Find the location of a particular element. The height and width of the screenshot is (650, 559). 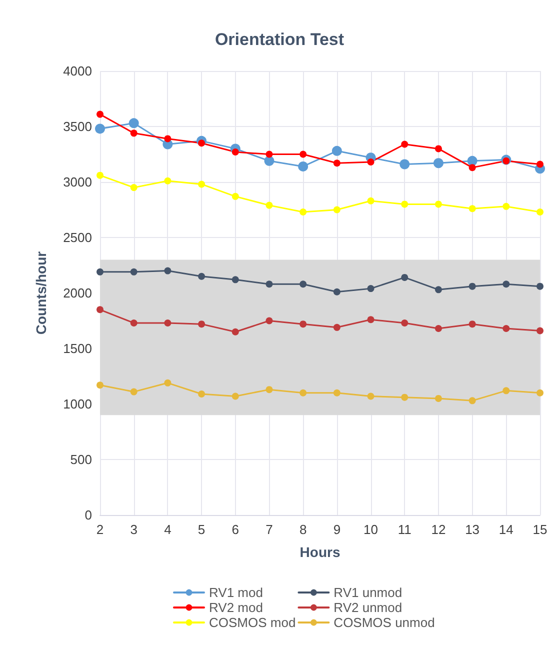

y-tick-label: 1000 is located at coordinates (77, 404).